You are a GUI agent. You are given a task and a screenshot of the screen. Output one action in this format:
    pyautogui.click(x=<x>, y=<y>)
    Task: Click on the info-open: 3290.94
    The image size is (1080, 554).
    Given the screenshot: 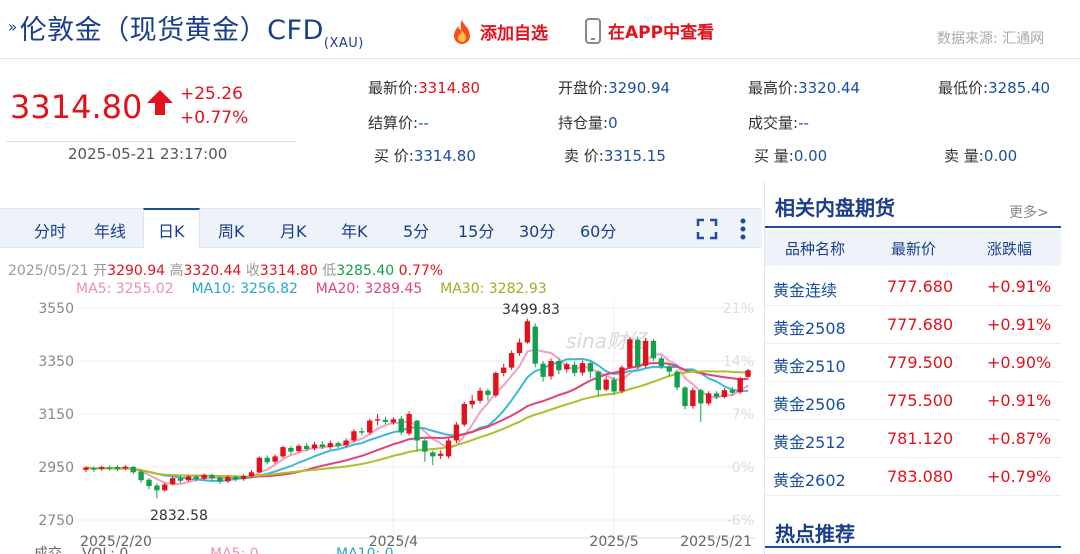 What is the action you would take?
    pyautogui.click(x=136, y=271)
    